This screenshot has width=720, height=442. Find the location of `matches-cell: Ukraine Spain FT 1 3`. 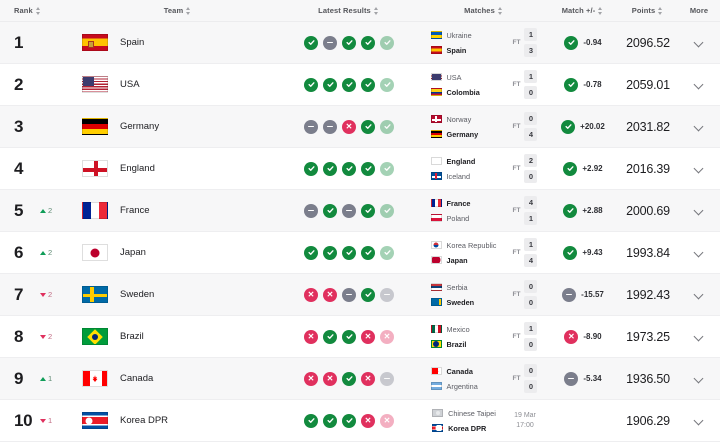

matches-cell: Ukraine Spain FT 1 3 is located at coordinates (484, 43).